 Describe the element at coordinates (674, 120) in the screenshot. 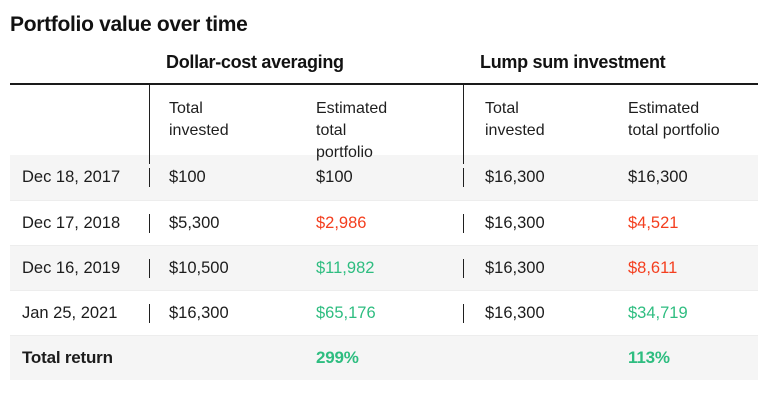

I see `column-header-lump-estimated-portfolio: Estimated total portfolio` at that location.